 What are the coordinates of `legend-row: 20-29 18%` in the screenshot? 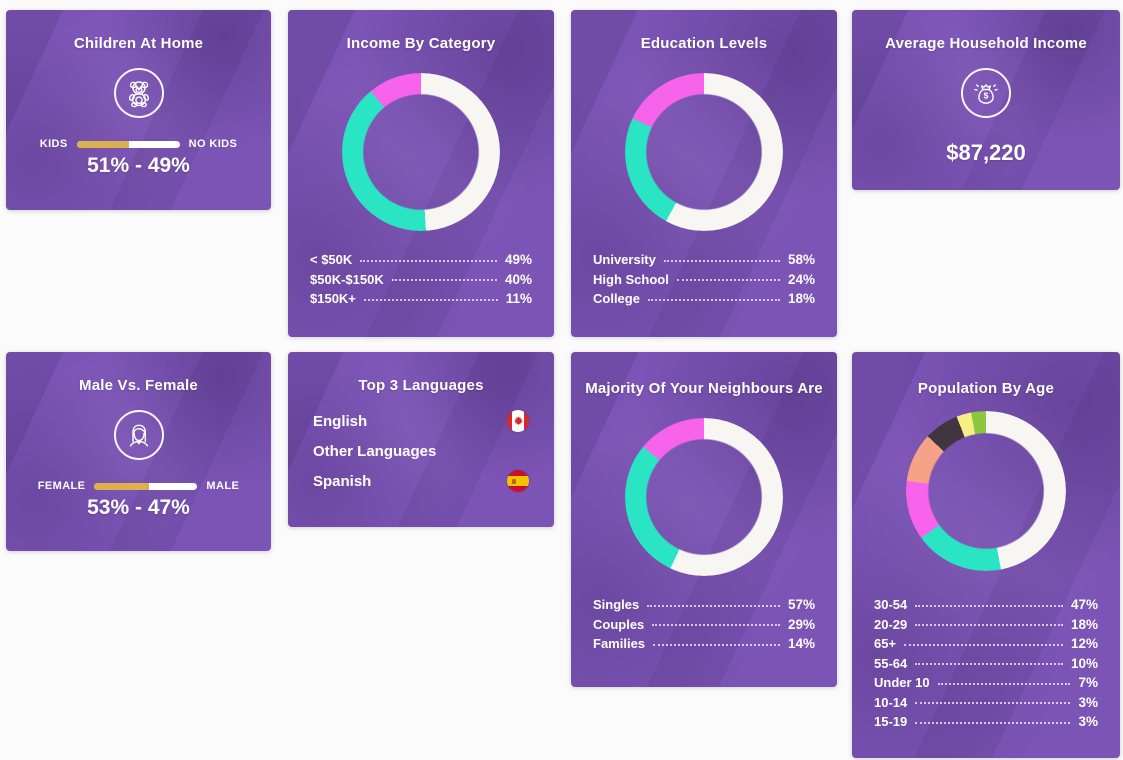 It's located at (986, 625).